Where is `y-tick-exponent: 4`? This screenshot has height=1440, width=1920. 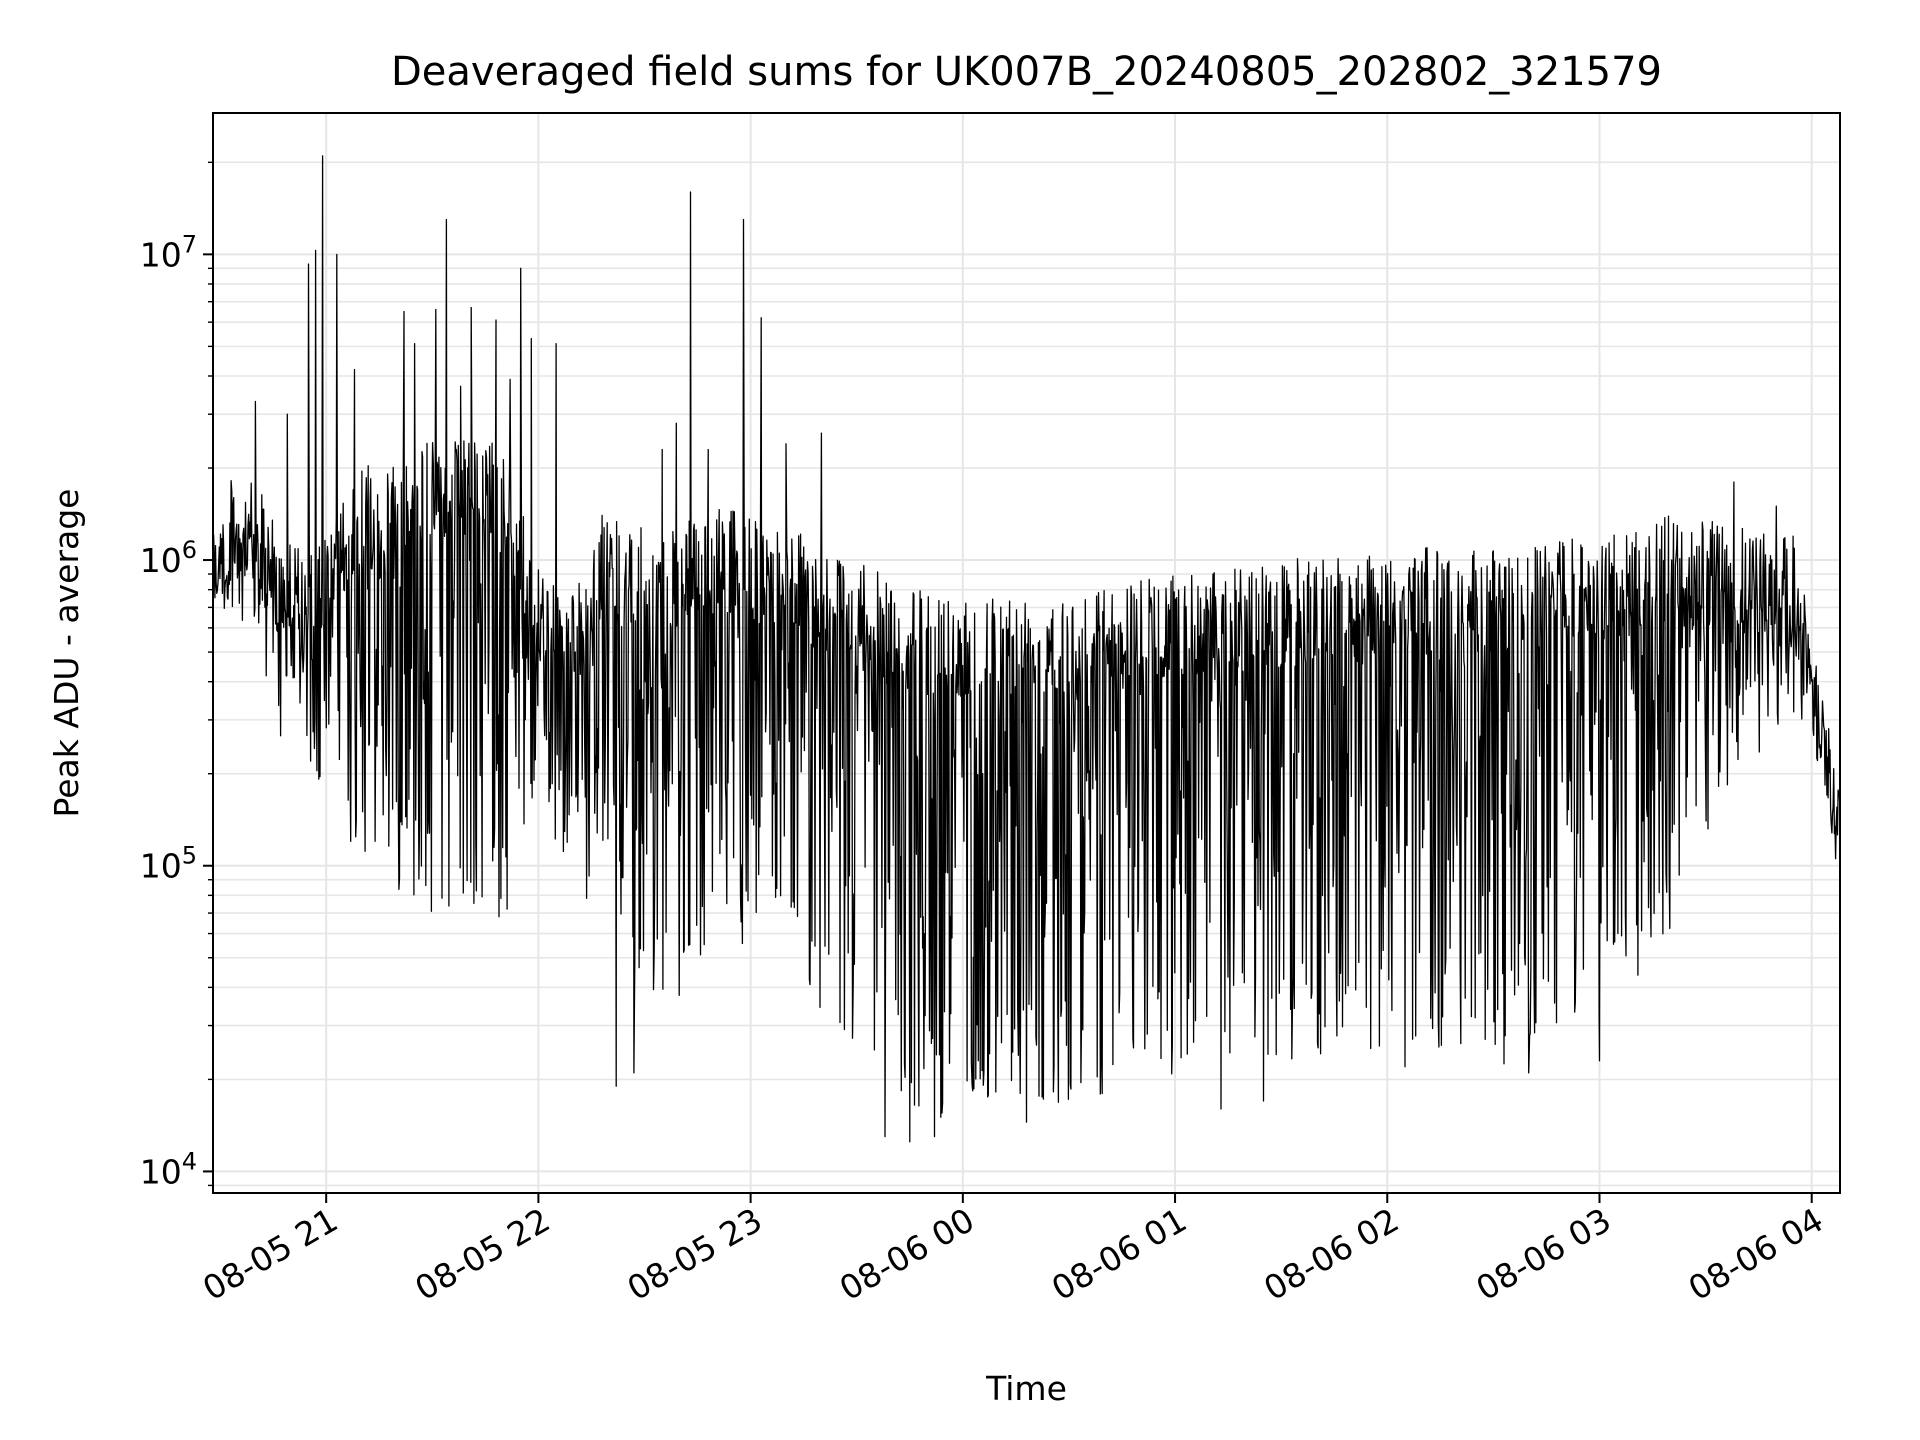
y-tick-exponent: 4 is located at coordinates (189, 1161).